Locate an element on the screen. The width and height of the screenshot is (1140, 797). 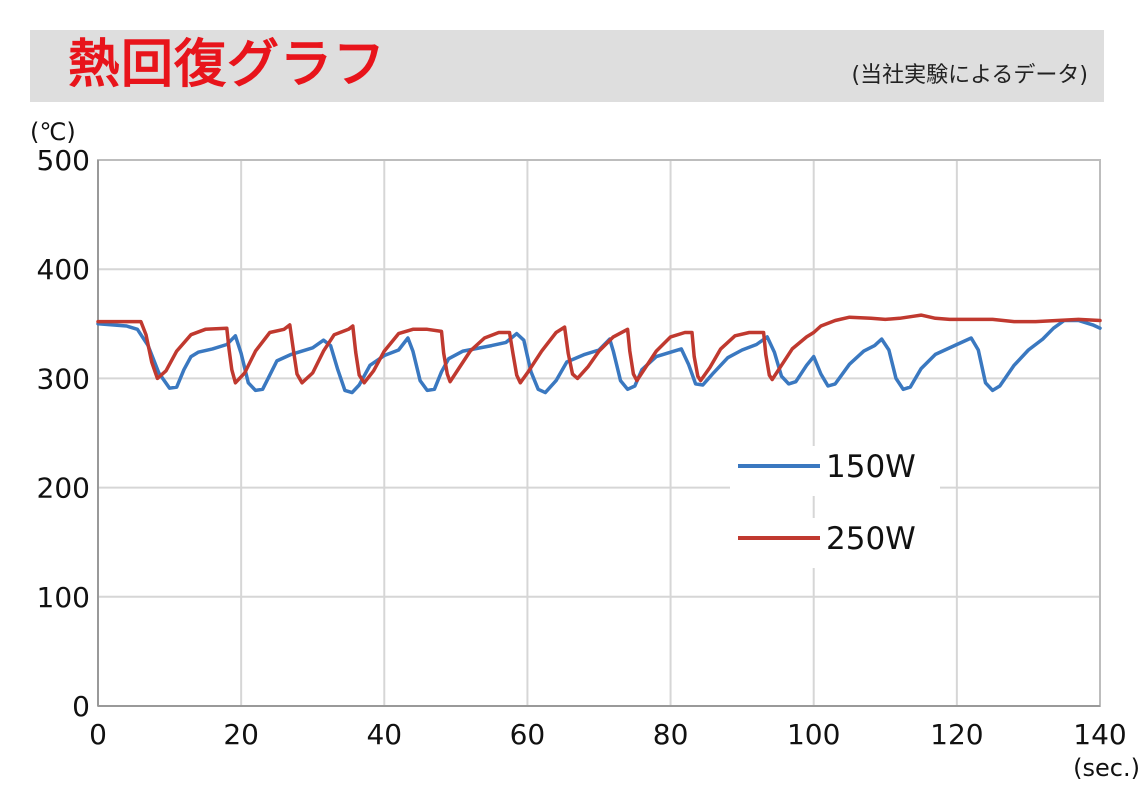
x-tick-label: 60 is located at coordinates (528, 734).